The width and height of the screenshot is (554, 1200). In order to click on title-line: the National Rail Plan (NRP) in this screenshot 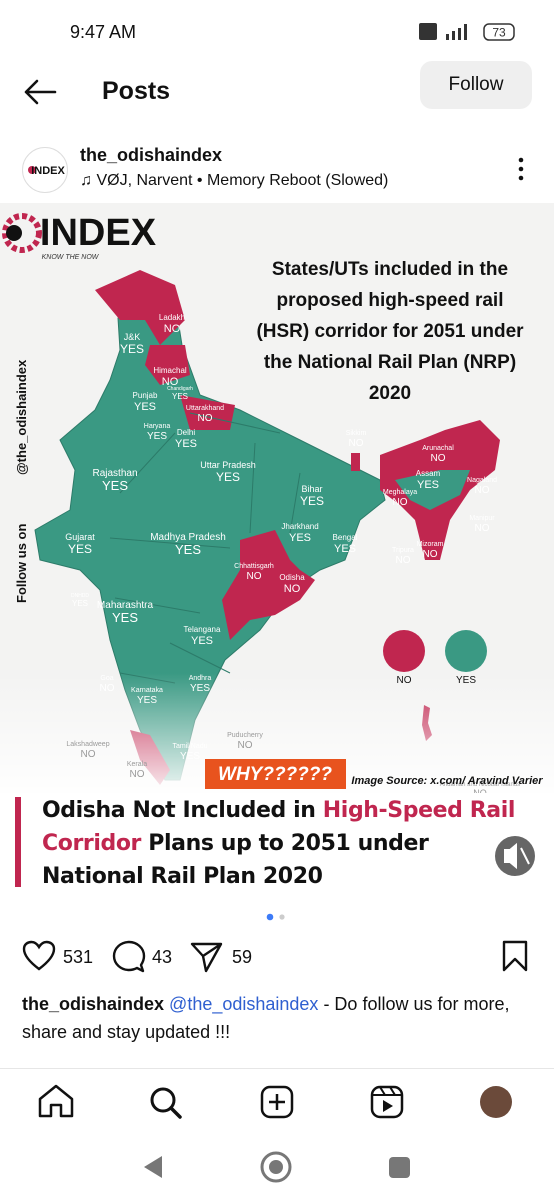, I will do `click(390, 362)`.